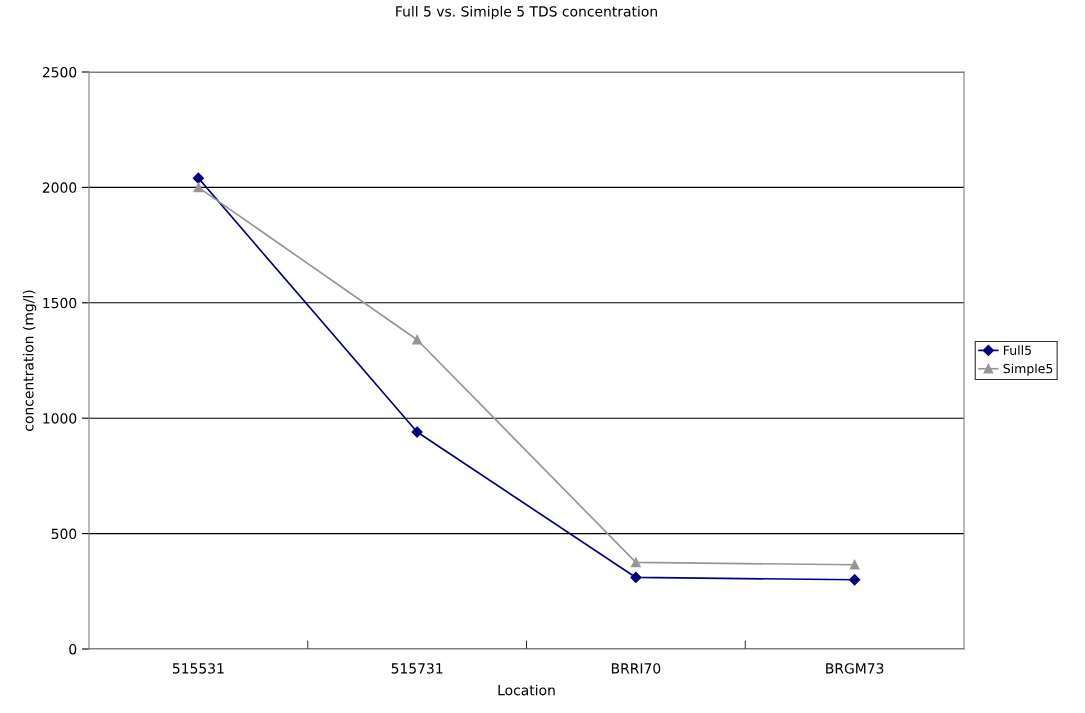 Image resolution: width=1085 pixels, height=713 pixels. What do you see at coordinates (73, 649) in the screenshot?
I see `y-tick-label: 0` at bounding box center [73, 649].